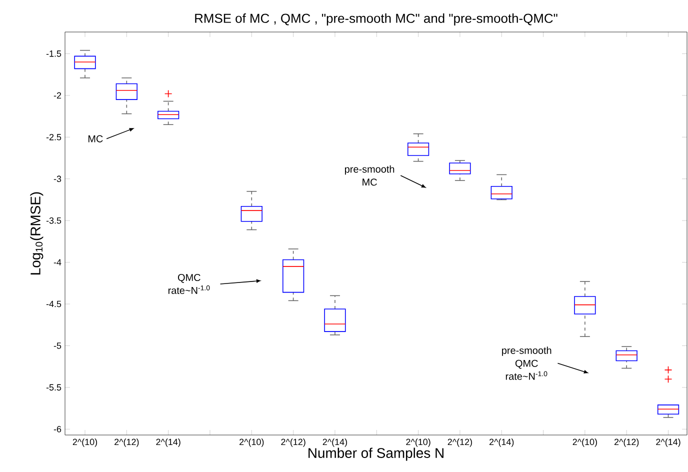 Image resolution: width=688 pixels, height=472 pixels. Describe the element at coordinates (369, 175) in the screenshot. I see `annotation: pre-smooth MC` at that location.